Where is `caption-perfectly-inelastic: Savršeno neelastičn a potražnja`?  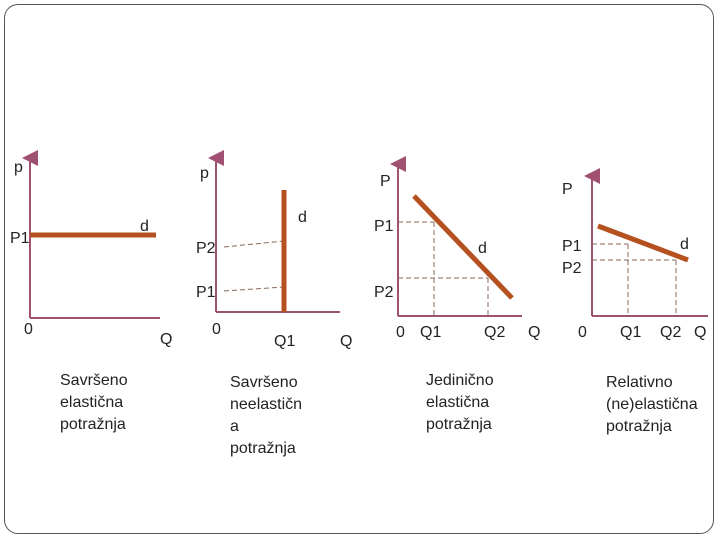 caption-perfectly-inelastic: Savršeno neelastičn a potražnja is located at coordinates (266, 415).